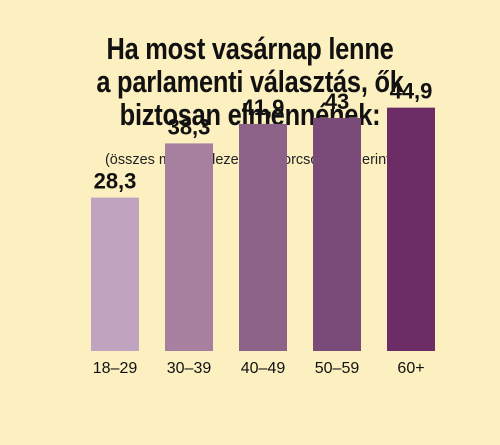 The image size is (500, 445). I want to click on category-label-50–59: 50–59, so click(337, 368).